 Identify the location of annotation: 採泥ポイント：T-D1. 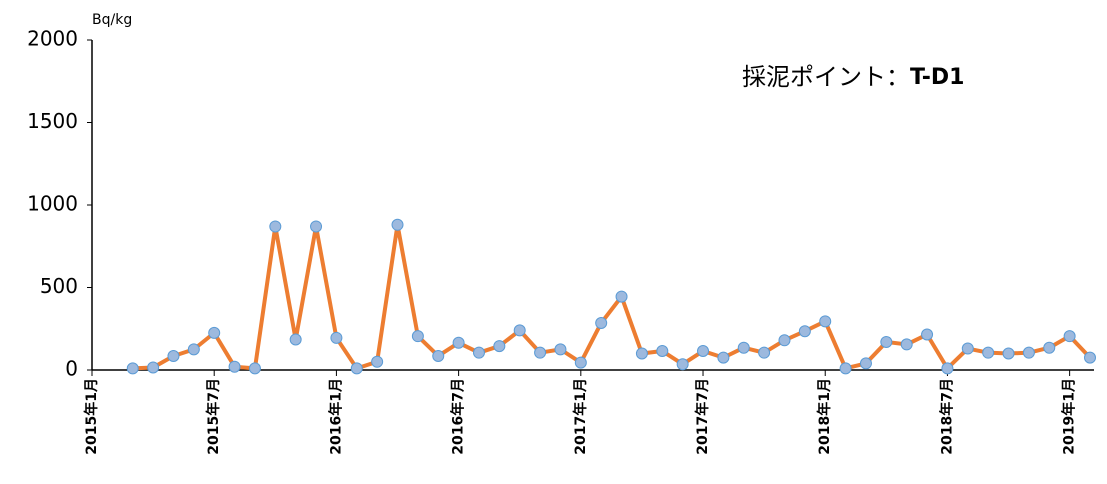
(853, 77).